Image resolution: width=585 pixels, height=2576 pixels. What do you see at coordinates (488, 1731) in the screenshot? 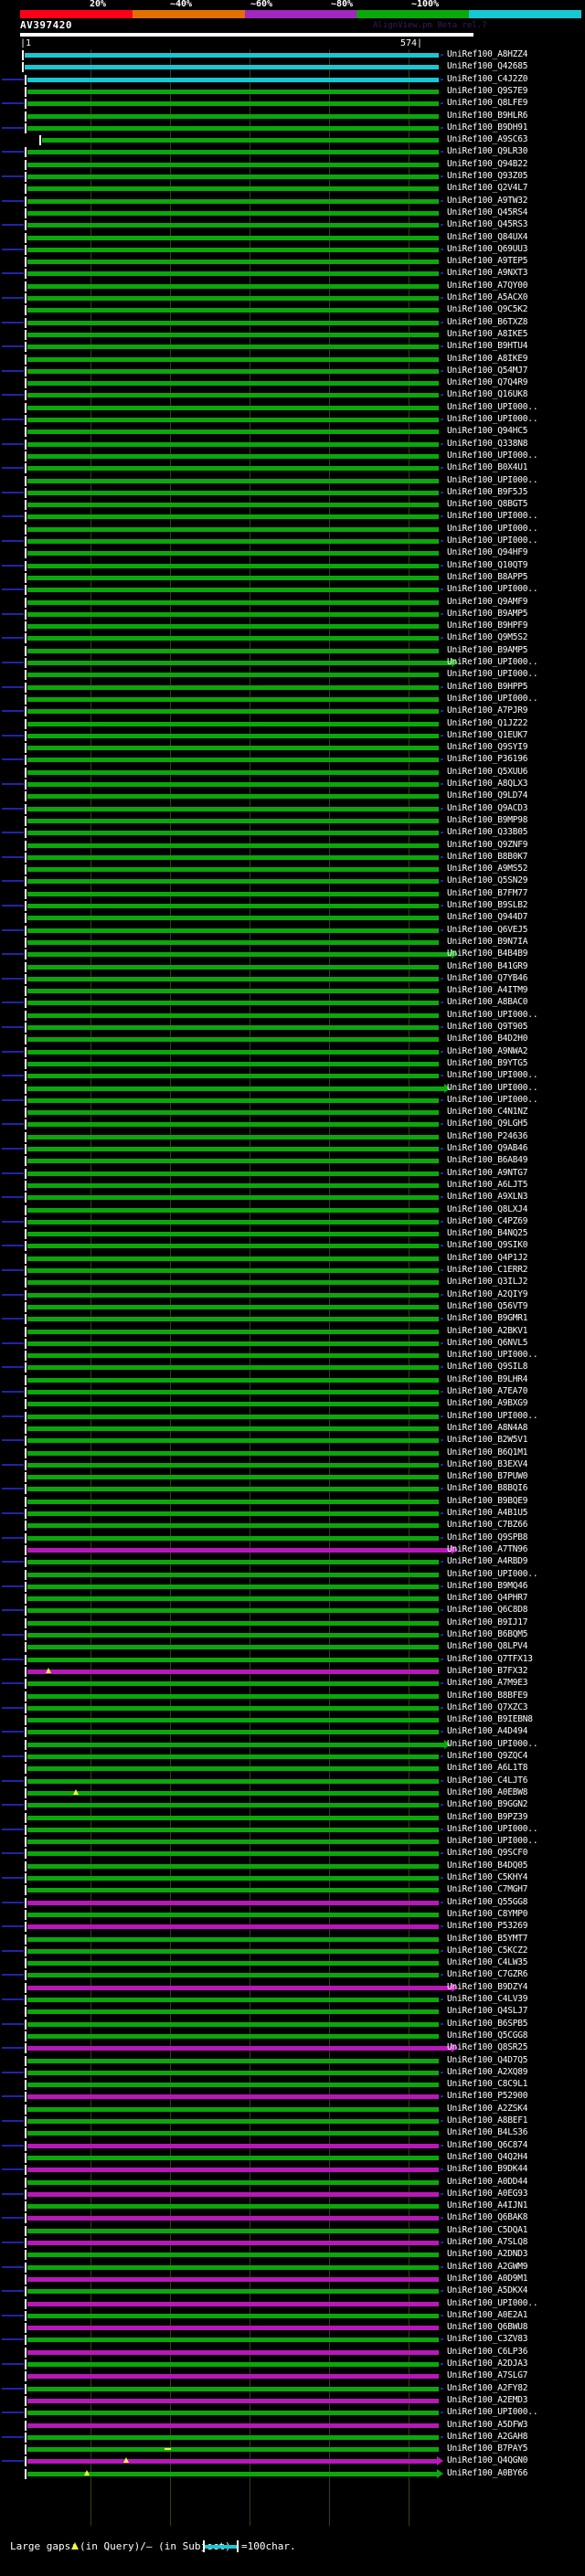
I see `hit-label: UniRef100_A4D494` at bounding box center [488, 1731].